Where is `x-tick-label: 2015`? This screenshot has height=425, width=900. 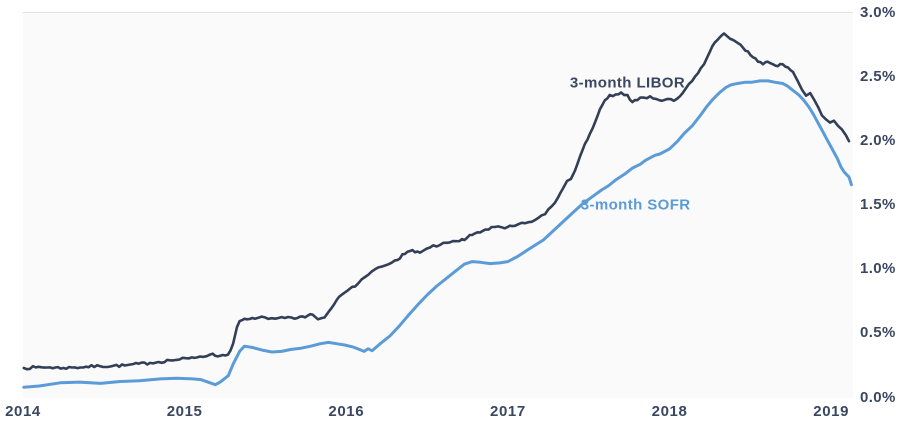
x-tick-label: 2015 is located at coordinates (184, 411).